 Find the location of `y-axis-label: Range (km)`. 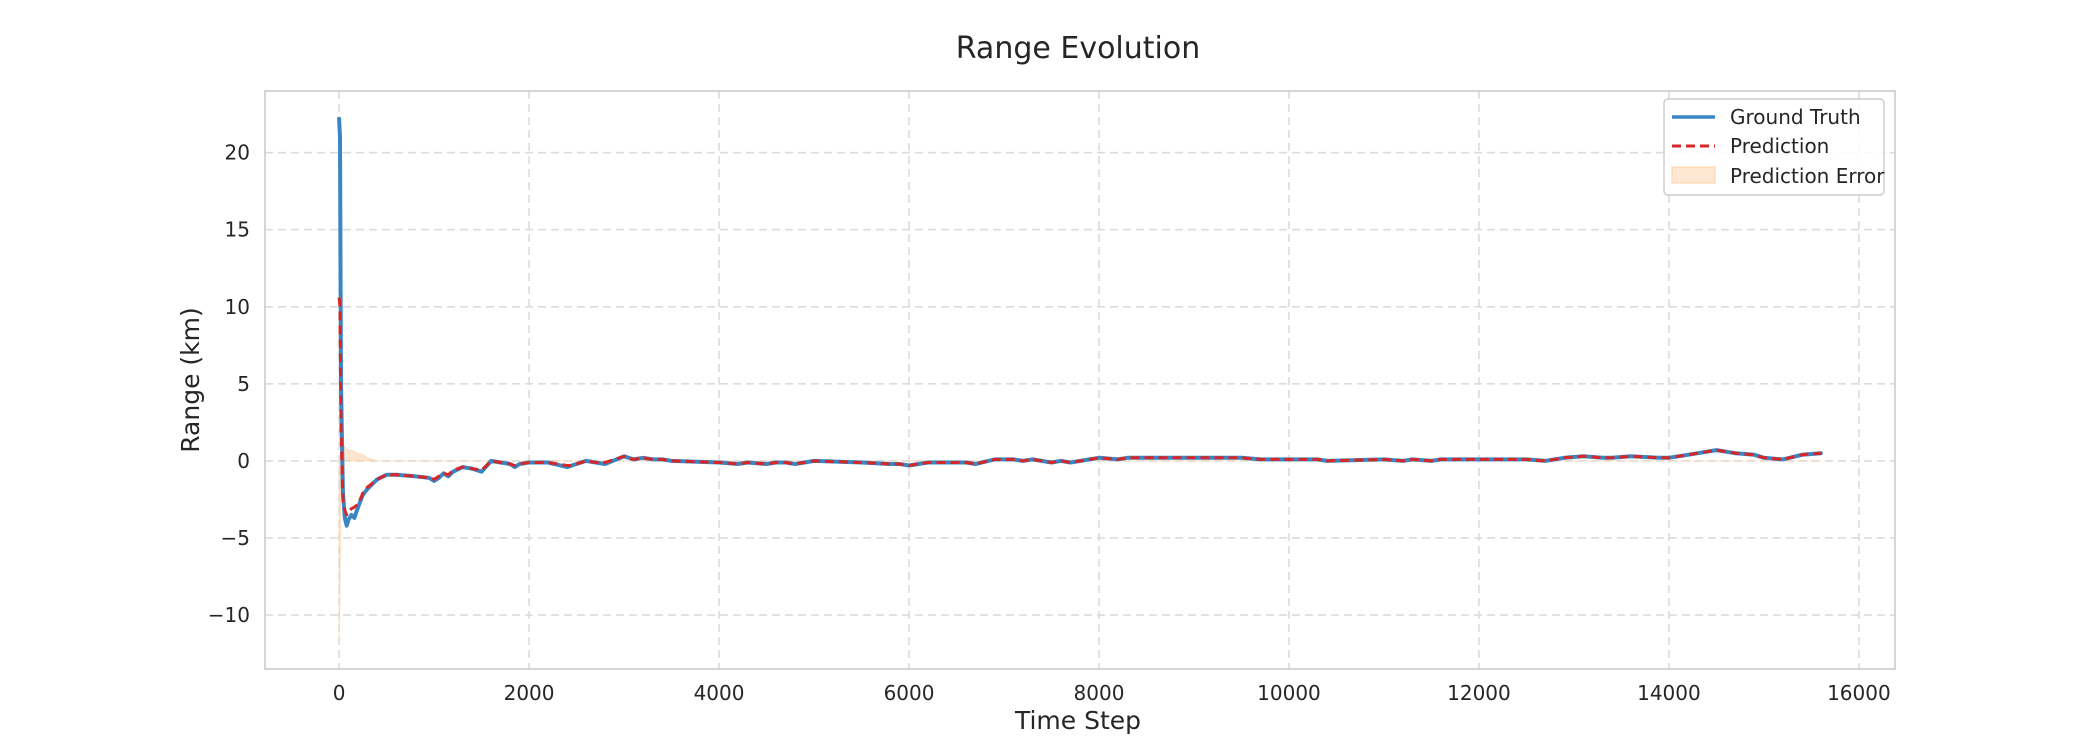

y-axis-label: Range (km) is located at coordinates (190, 380).